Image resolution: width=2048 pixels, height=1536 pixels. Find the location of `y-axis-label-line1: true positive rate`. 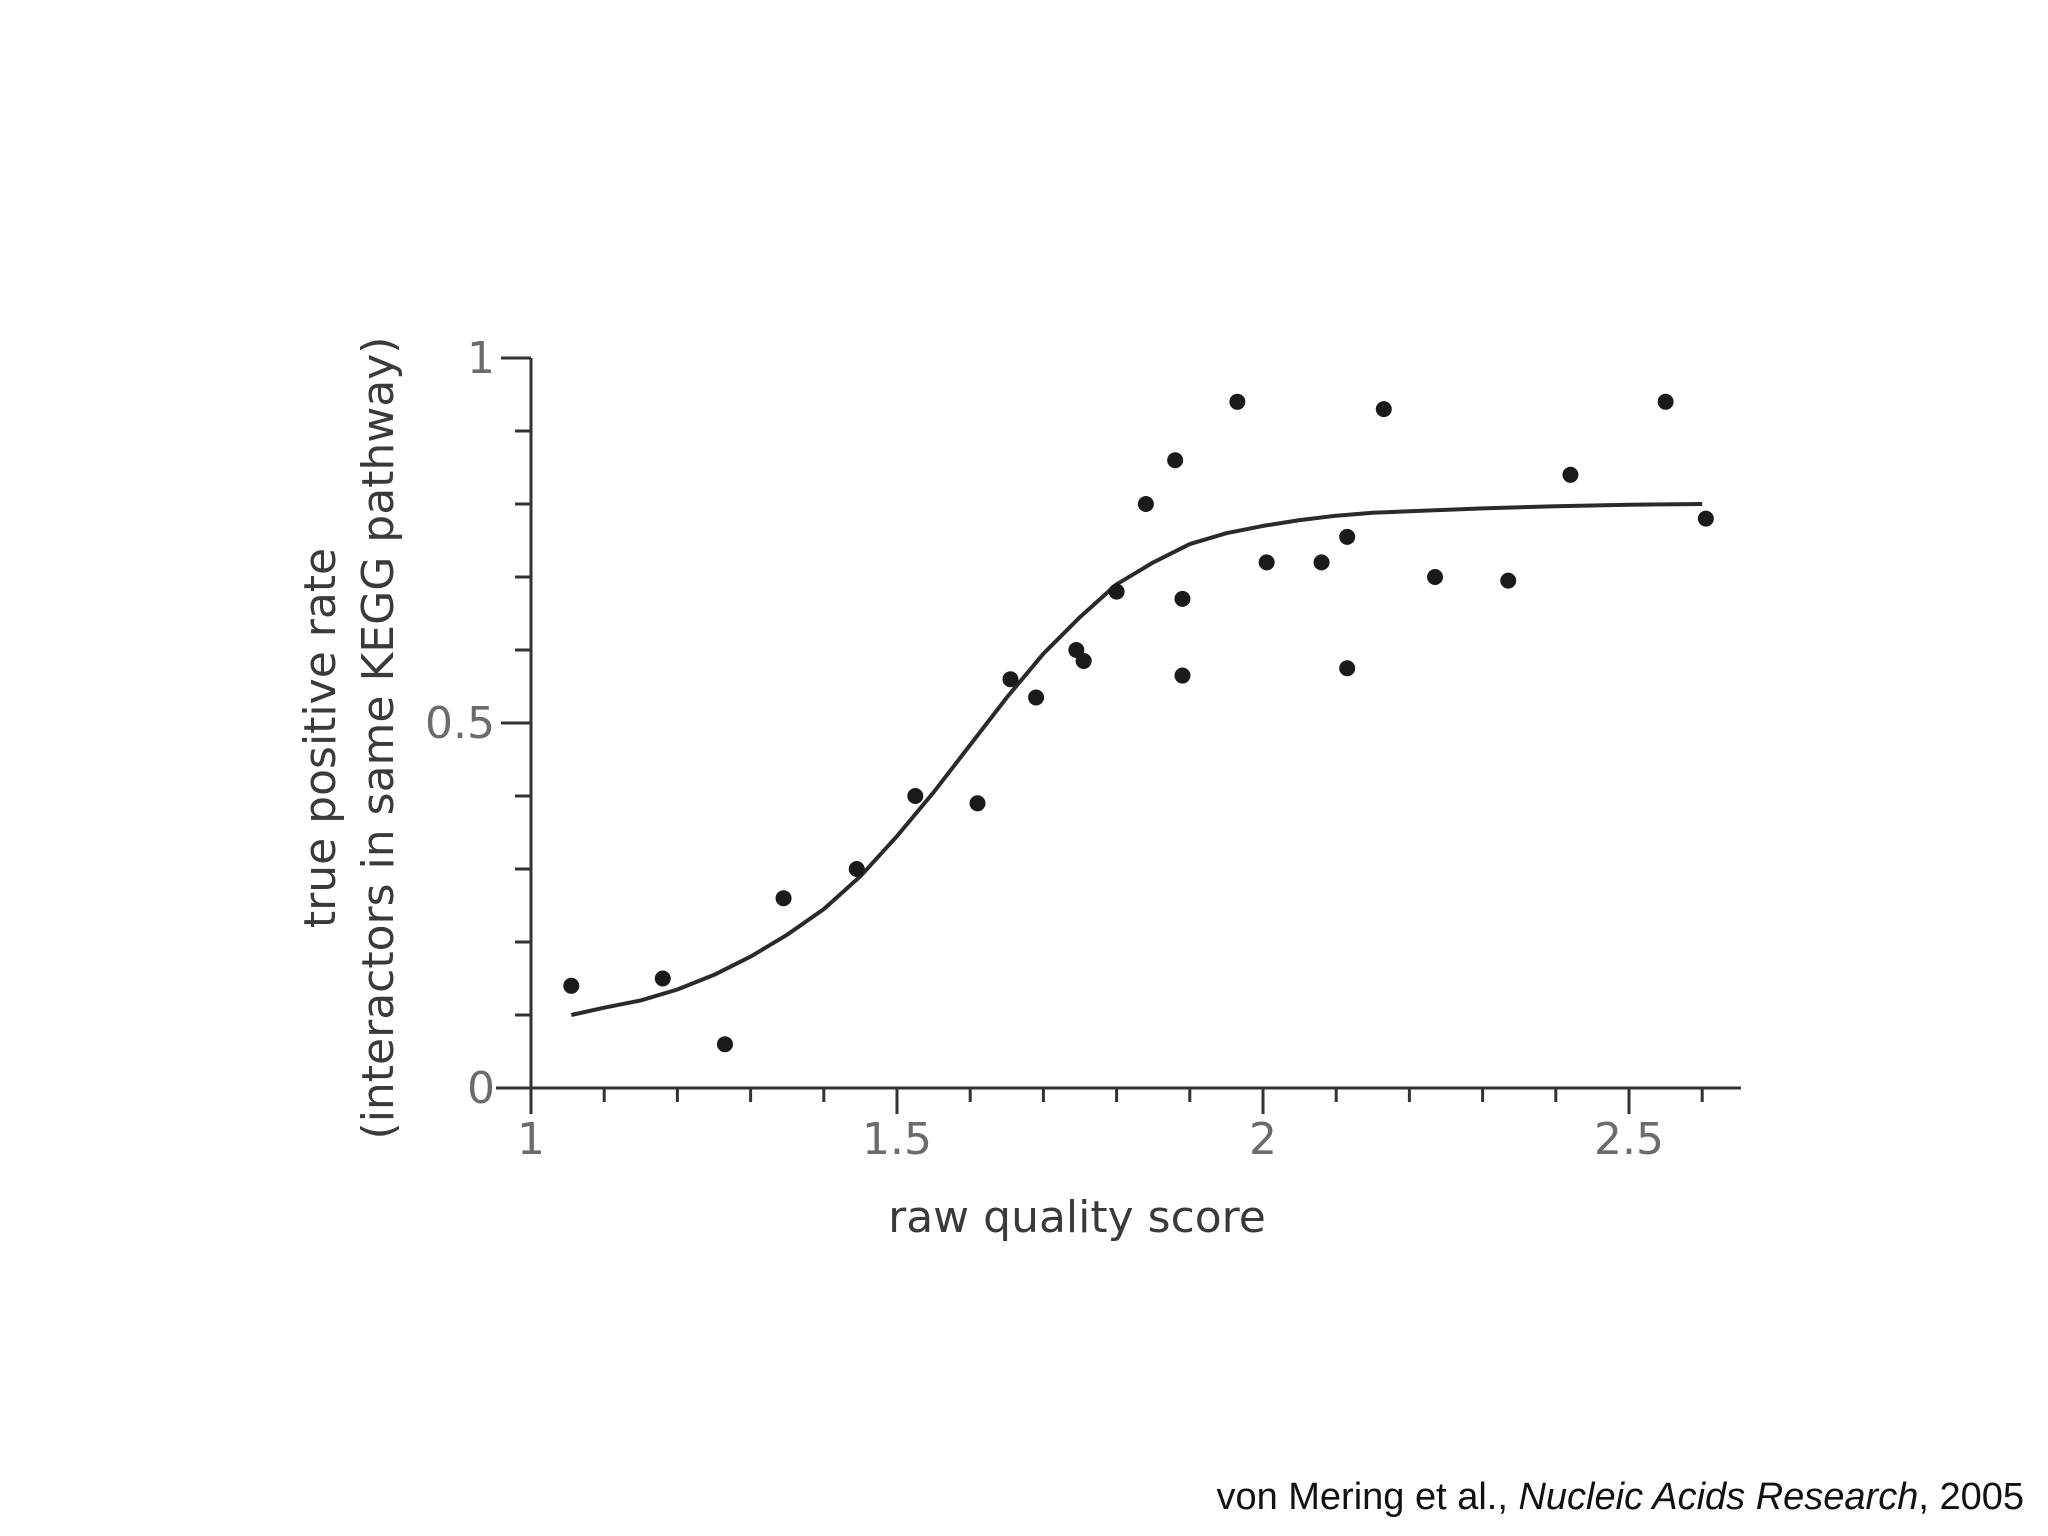

y-axis-label-line1: true positive rate is located at coordinates (320, 738).